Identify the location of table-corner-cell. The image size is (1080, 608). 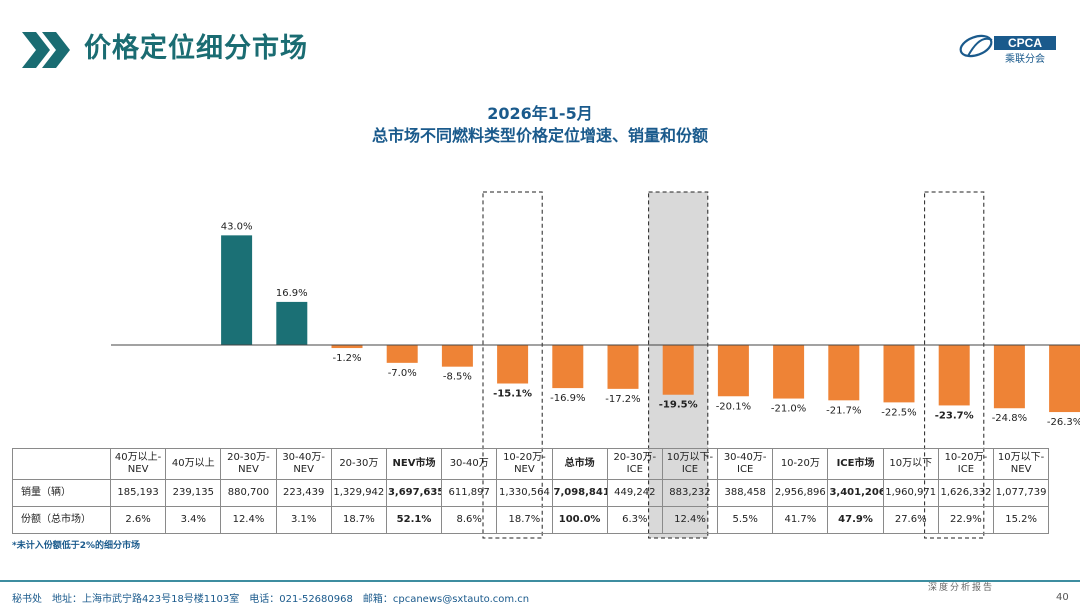
(61, 464).